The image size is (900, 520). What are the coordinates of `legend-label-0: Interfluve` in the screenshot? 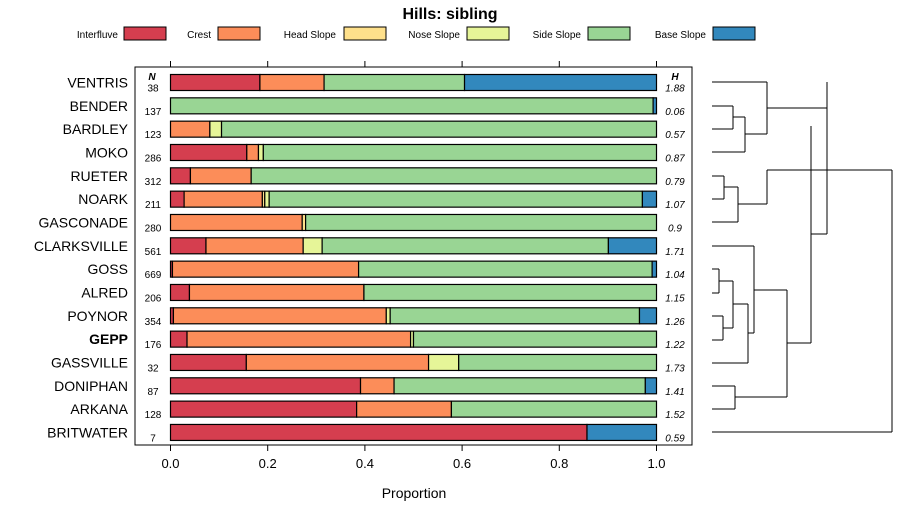 It's located at (98, 35).